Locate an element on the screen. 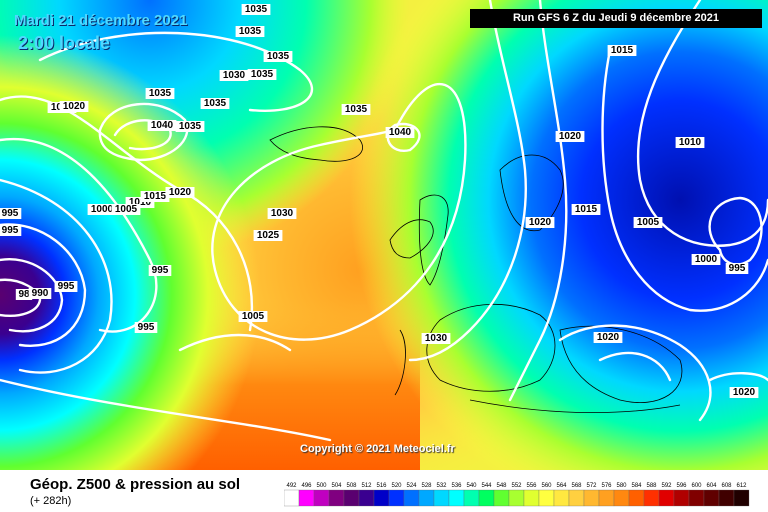 This screenshot has height=512, width=768. scale-tick-label: 544 is located at coordinates (486, 486).